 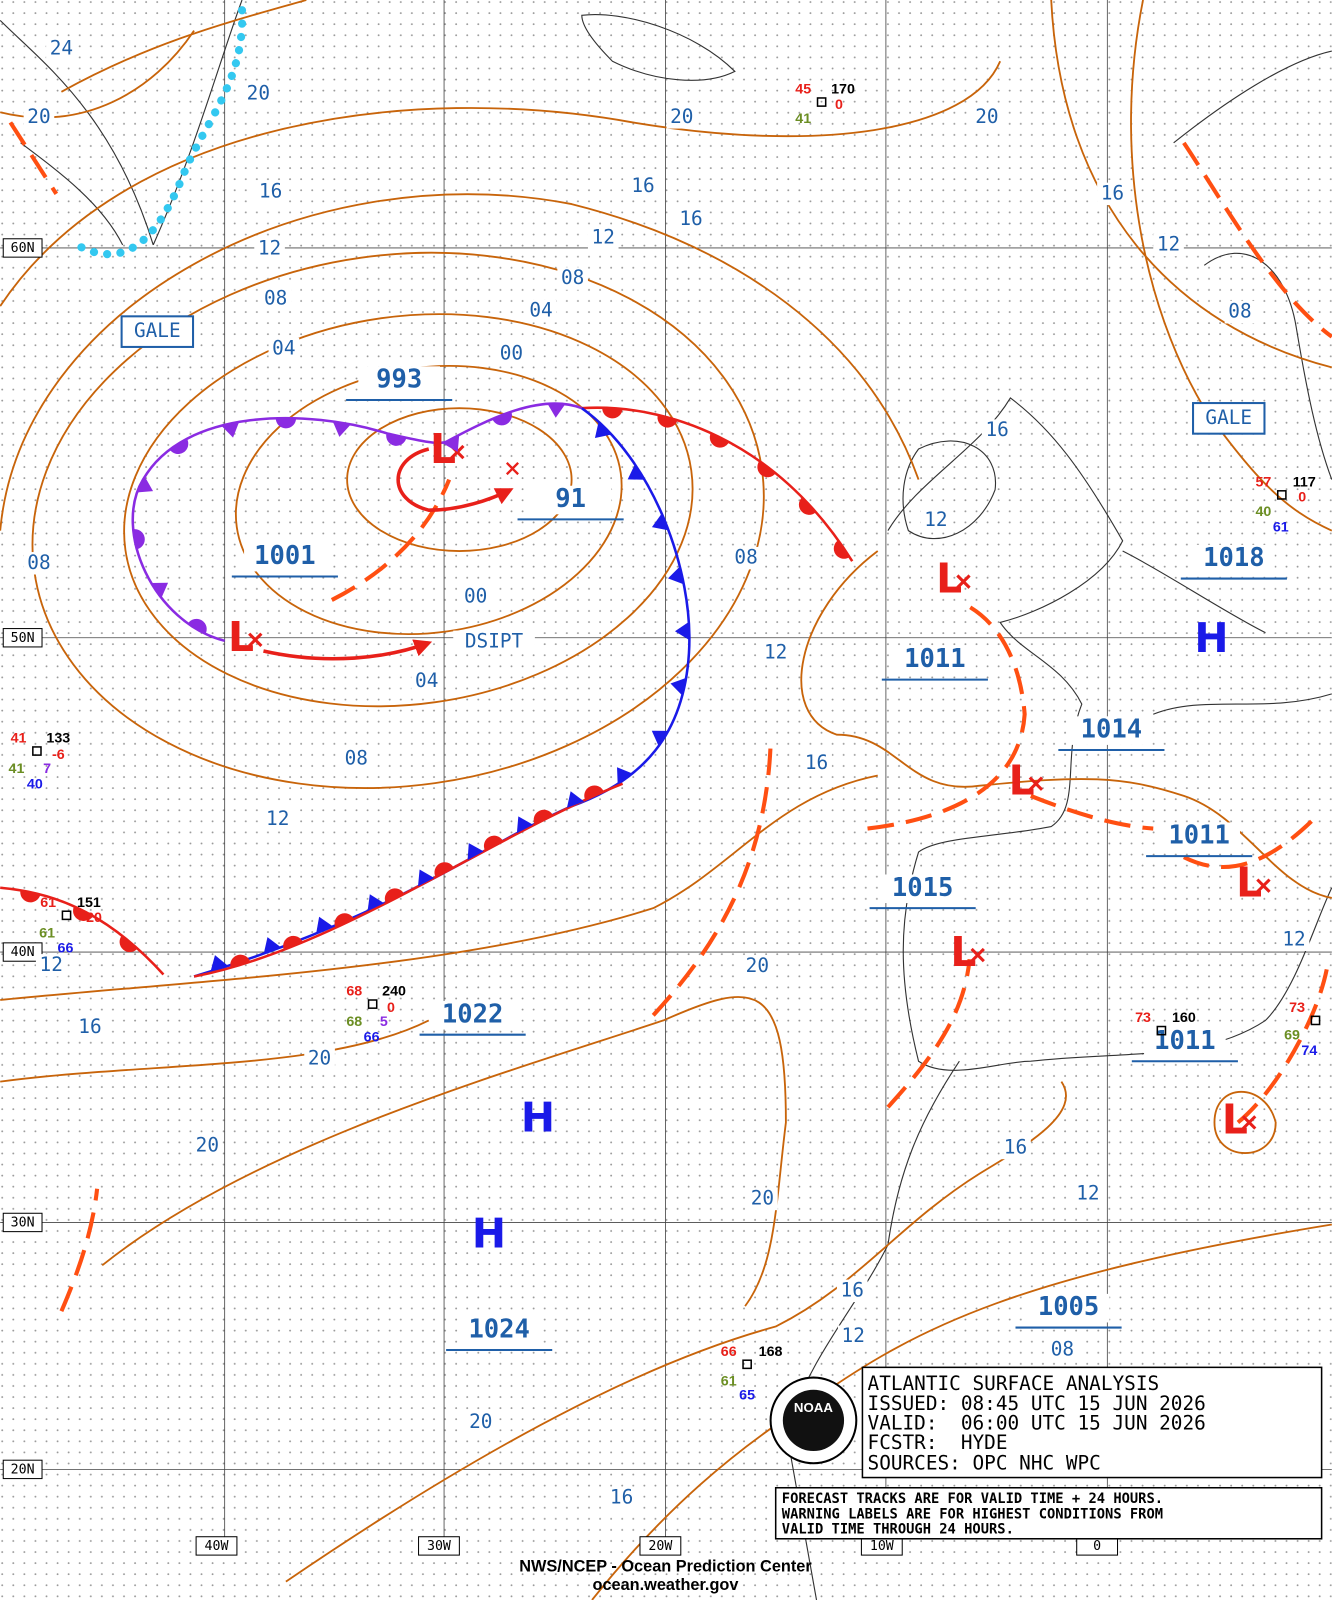 What do you see at coordinates (1014, 1383) in the screenshot?
I see `info-line: ATLANTIC SURFACE ANALYSIS` at bounding box center [1014, 1383].